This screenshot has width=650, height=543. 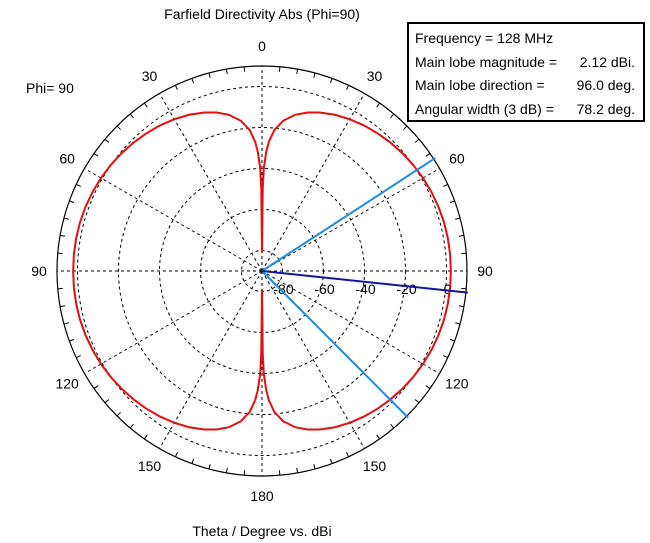 I want to click on info-label: Frequency = 128 MHz, so click(x=484, y=38).